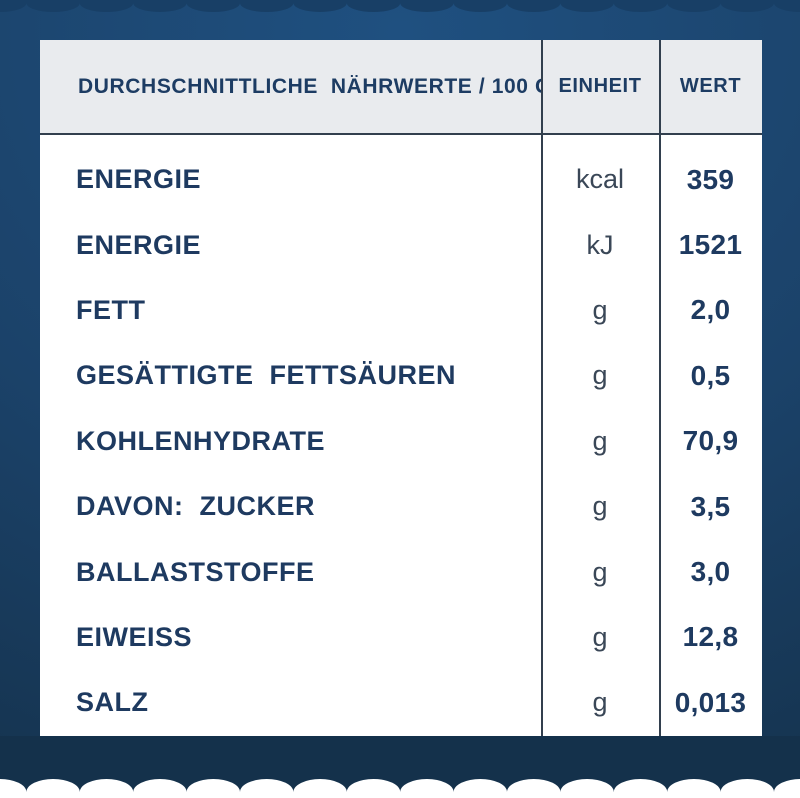  I want to click on nutrient-value: 3,5, so click(710, 506).